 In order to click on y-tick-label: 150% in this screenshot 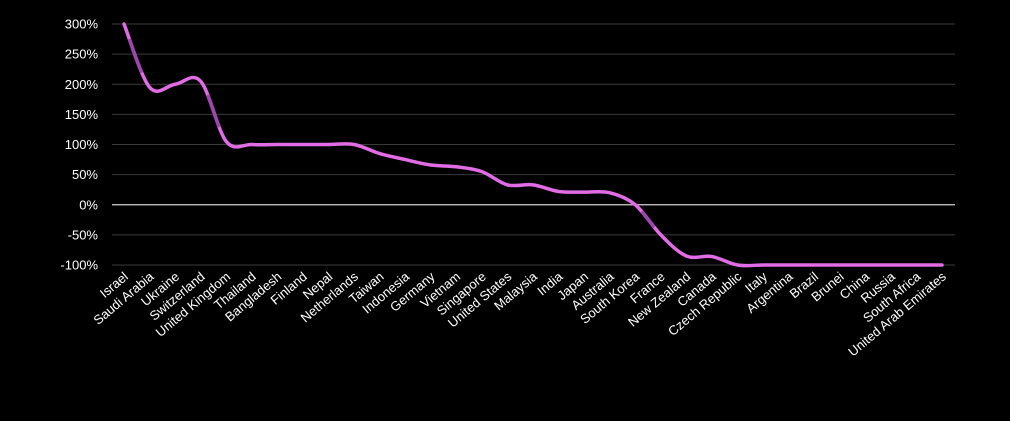, I will do `click(82, 114)`.